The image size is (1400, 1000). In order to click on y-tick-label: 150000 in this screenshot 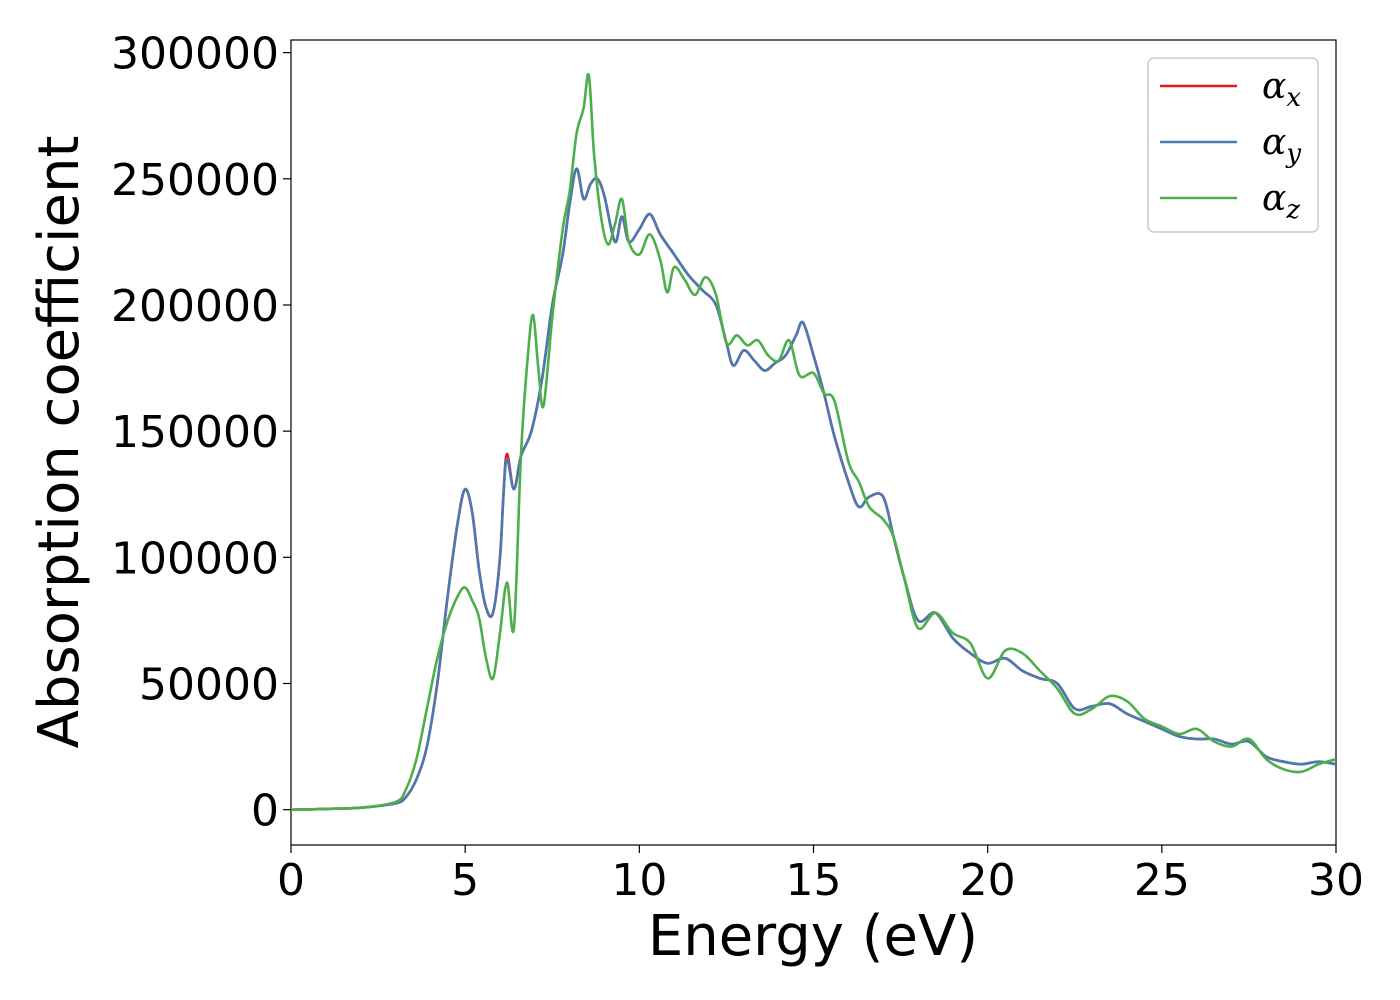, I will do `click(195, 432)`.